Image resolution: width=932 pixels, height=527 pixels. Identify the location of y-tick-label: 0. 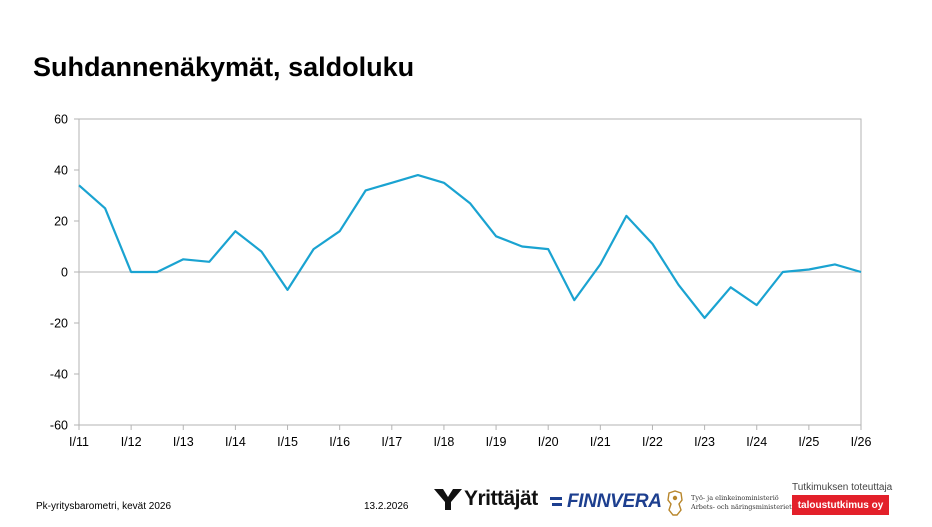
(64, 273).